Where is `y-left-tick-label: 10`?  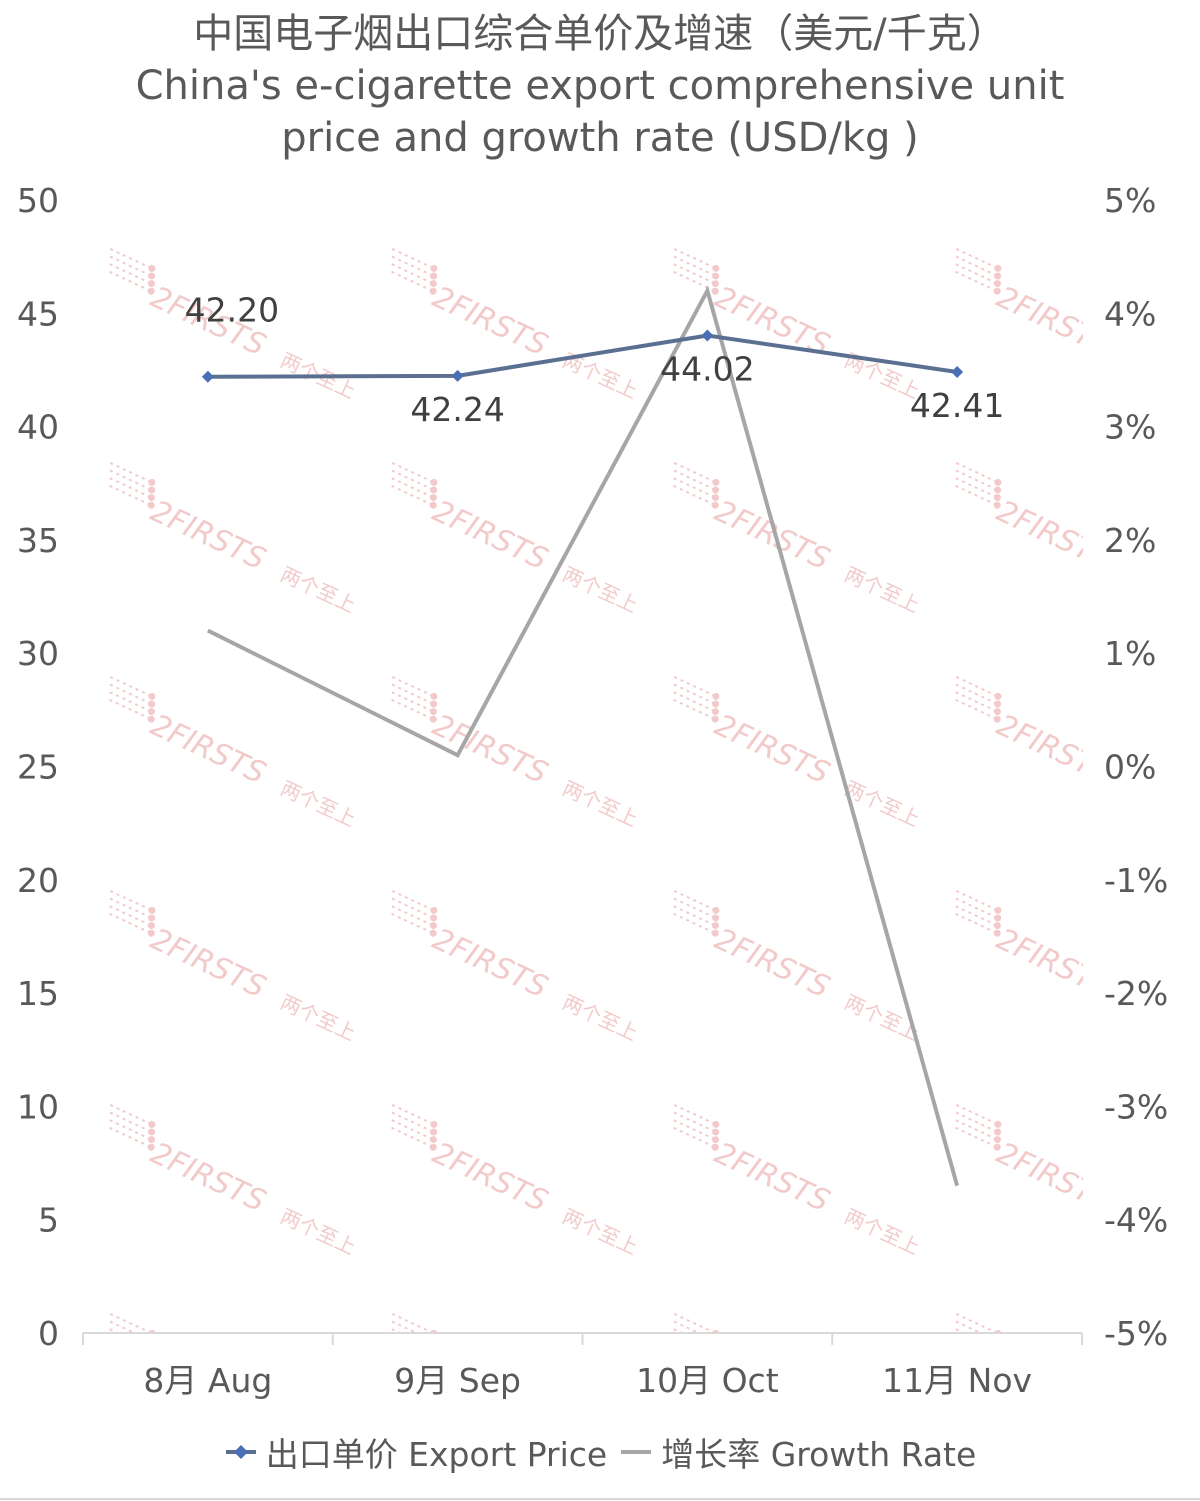 y-left-tick-label: 10 is located at coordinates (38, 1106).